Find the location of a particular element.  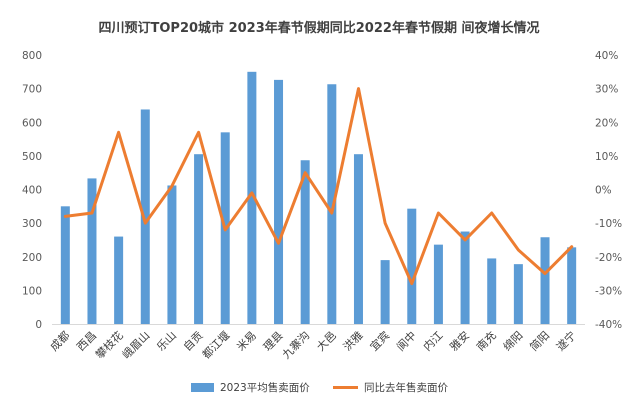

right-tick-label: -20% is located at coordinates (608, 258).